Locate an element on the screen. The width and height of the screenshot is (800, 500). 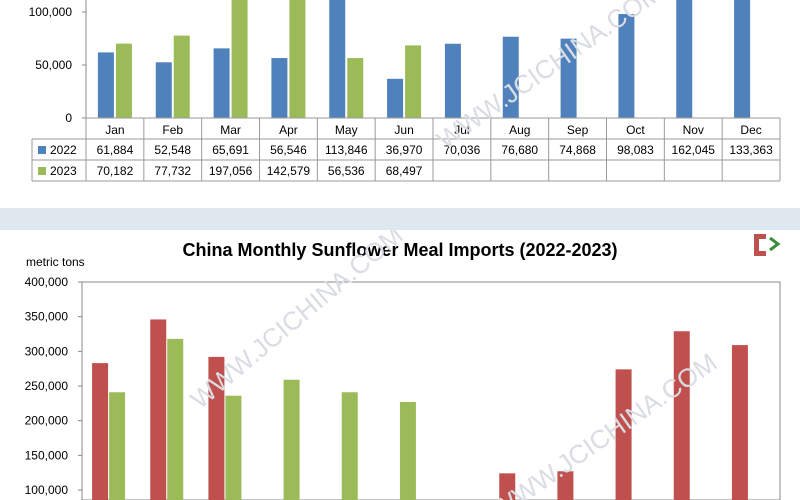
table-month-label: May is located at coordinates (346, 130).